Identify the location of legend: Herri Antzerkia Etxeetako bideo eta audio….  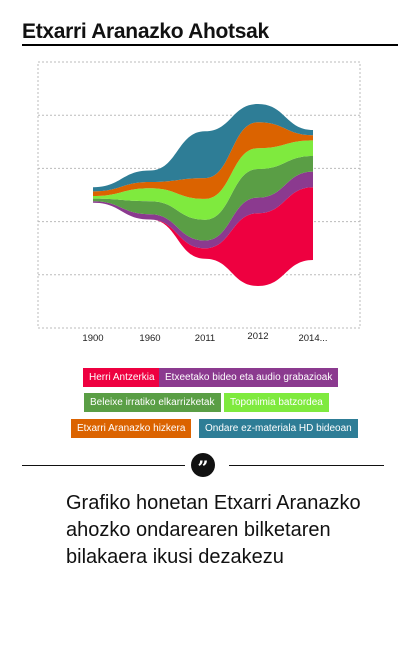
(207, 404).